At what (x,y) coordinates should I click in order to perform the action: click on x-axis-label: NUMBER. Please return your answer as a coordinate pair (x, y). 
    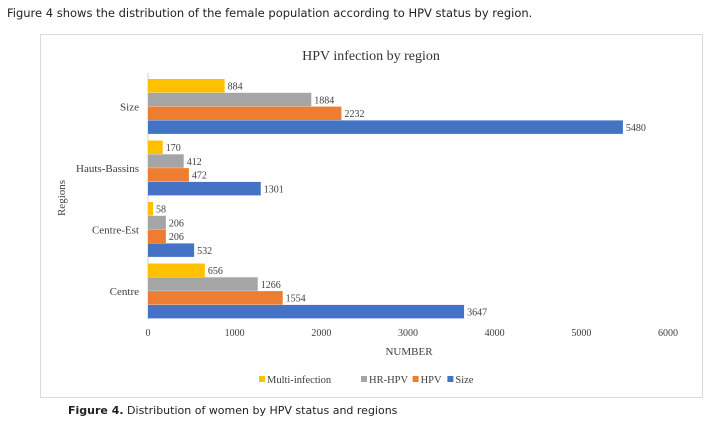
    Looking at the image, I should click on (409, 352).